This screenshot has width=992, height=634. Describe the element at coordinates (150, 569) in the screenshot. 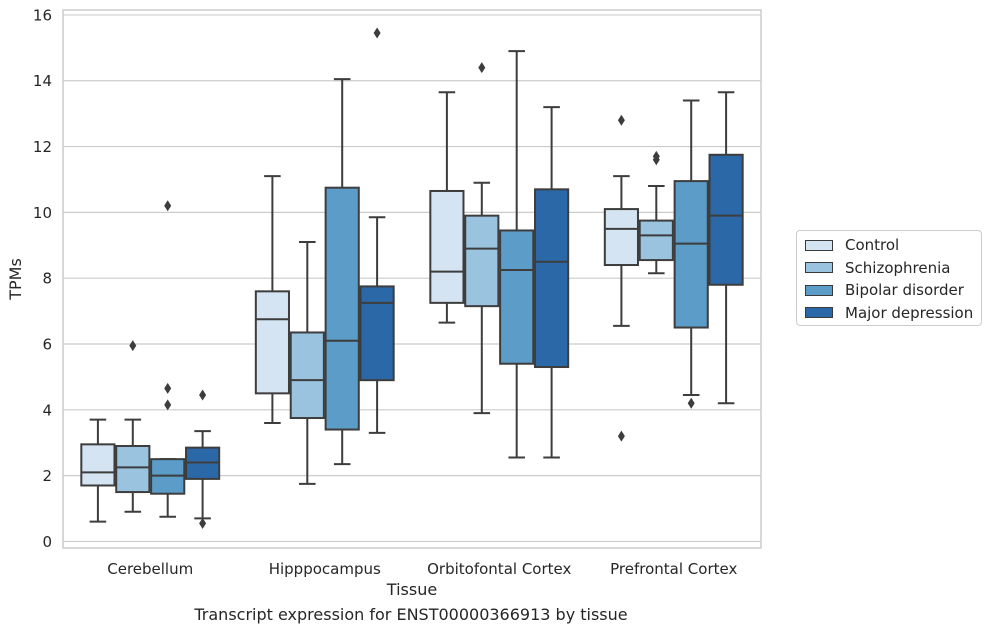

I see `x-tick-label: Cerebellum` at that location.